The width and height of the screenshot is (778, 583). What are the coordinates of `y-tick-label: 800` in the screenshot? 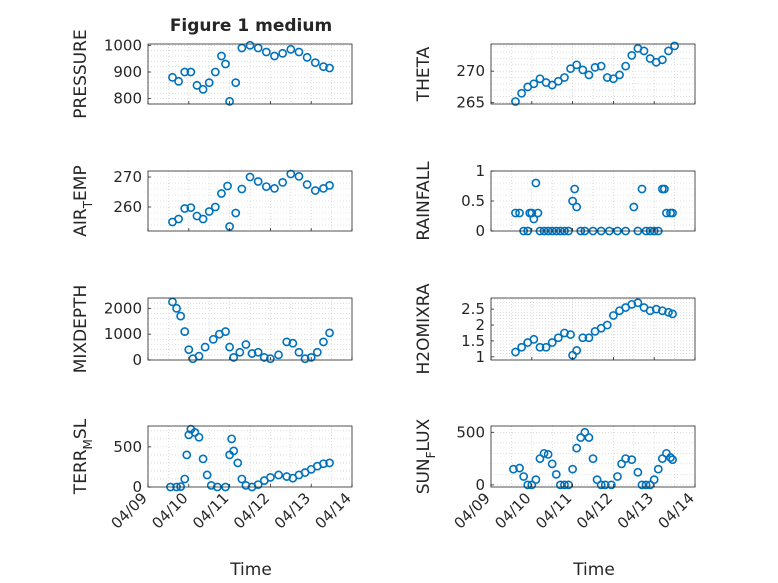 It's located at (127, 99).